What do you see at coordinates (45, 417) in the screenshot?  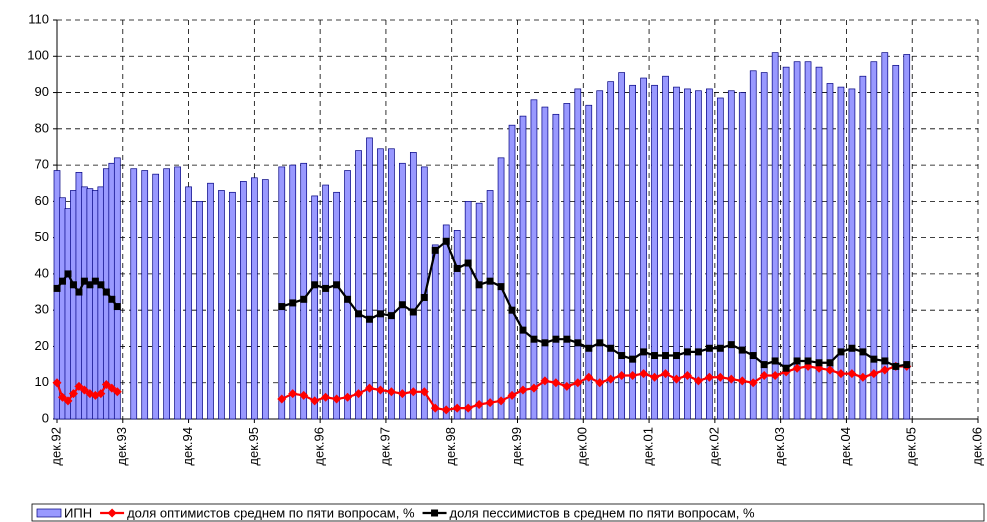 I see `y-tick-label: 0` at bounding box center [45, 417].